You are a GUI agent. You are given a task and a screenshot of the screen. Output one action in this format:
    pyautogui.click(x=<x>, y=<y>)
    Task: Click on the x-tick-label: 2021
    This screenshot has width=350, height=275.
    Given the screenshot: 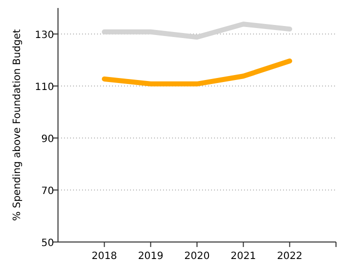 What is the action you would take?
    pyautogui.click(x=243, y=256)
    